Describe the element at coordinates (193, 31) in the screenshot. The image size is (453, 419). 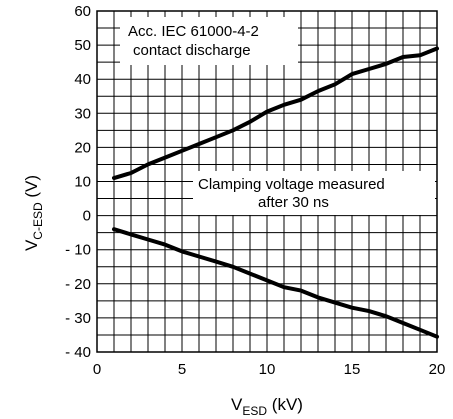
I see `annotation-iec-line1: Acc. IEC 61000-4-2` at that location.